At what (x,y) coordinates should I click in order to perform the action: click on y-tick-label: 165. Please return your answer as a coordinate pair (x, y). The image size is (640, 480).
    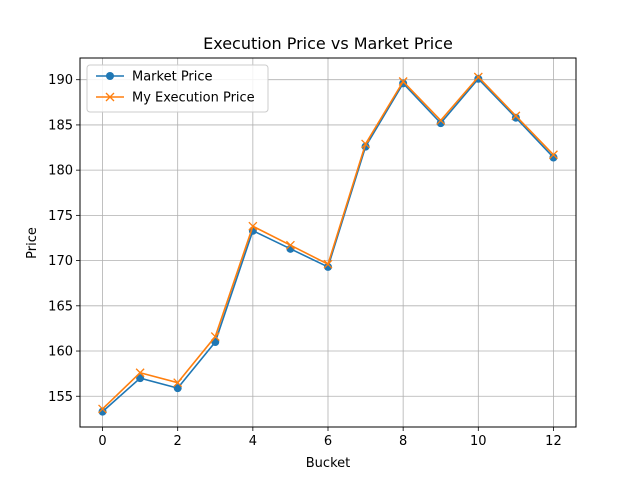
    Looking at the image, I should click on (60, 306).